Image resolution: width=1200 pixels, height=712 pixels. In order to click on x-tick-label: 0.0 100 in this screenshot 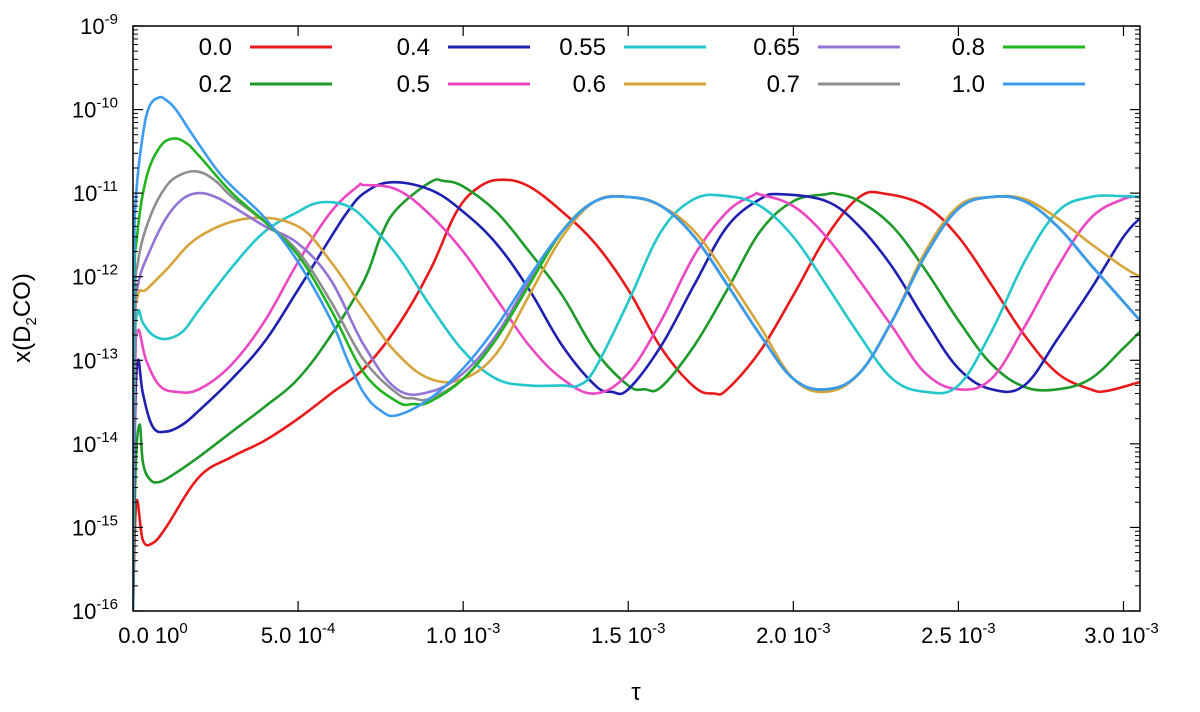, I will do `click(153, 634)`.